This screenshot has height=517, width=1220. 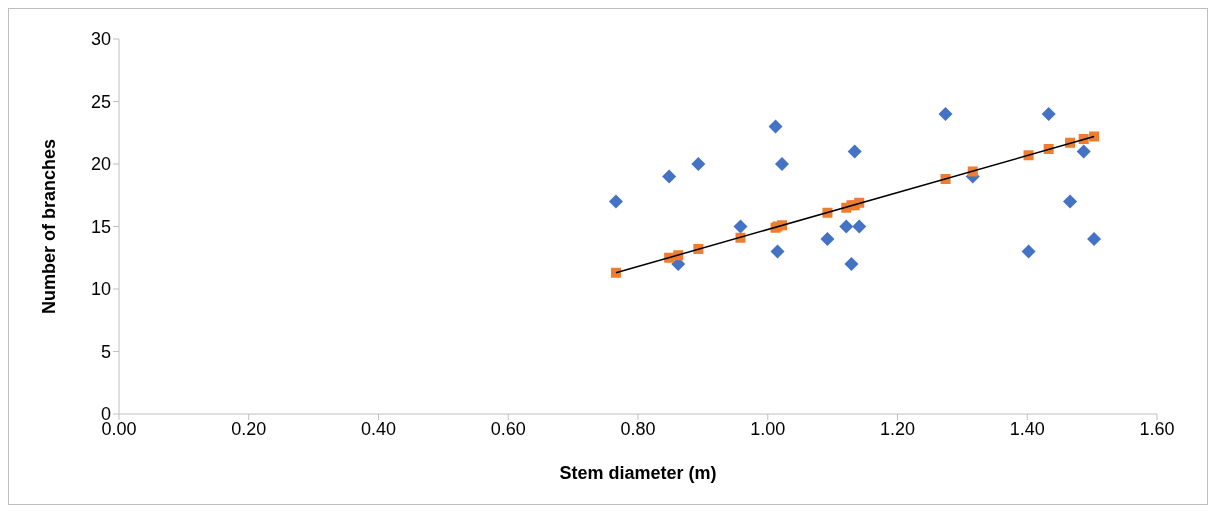 I want to click on x-tick-label: 0.80, so click(x=638, y=428).